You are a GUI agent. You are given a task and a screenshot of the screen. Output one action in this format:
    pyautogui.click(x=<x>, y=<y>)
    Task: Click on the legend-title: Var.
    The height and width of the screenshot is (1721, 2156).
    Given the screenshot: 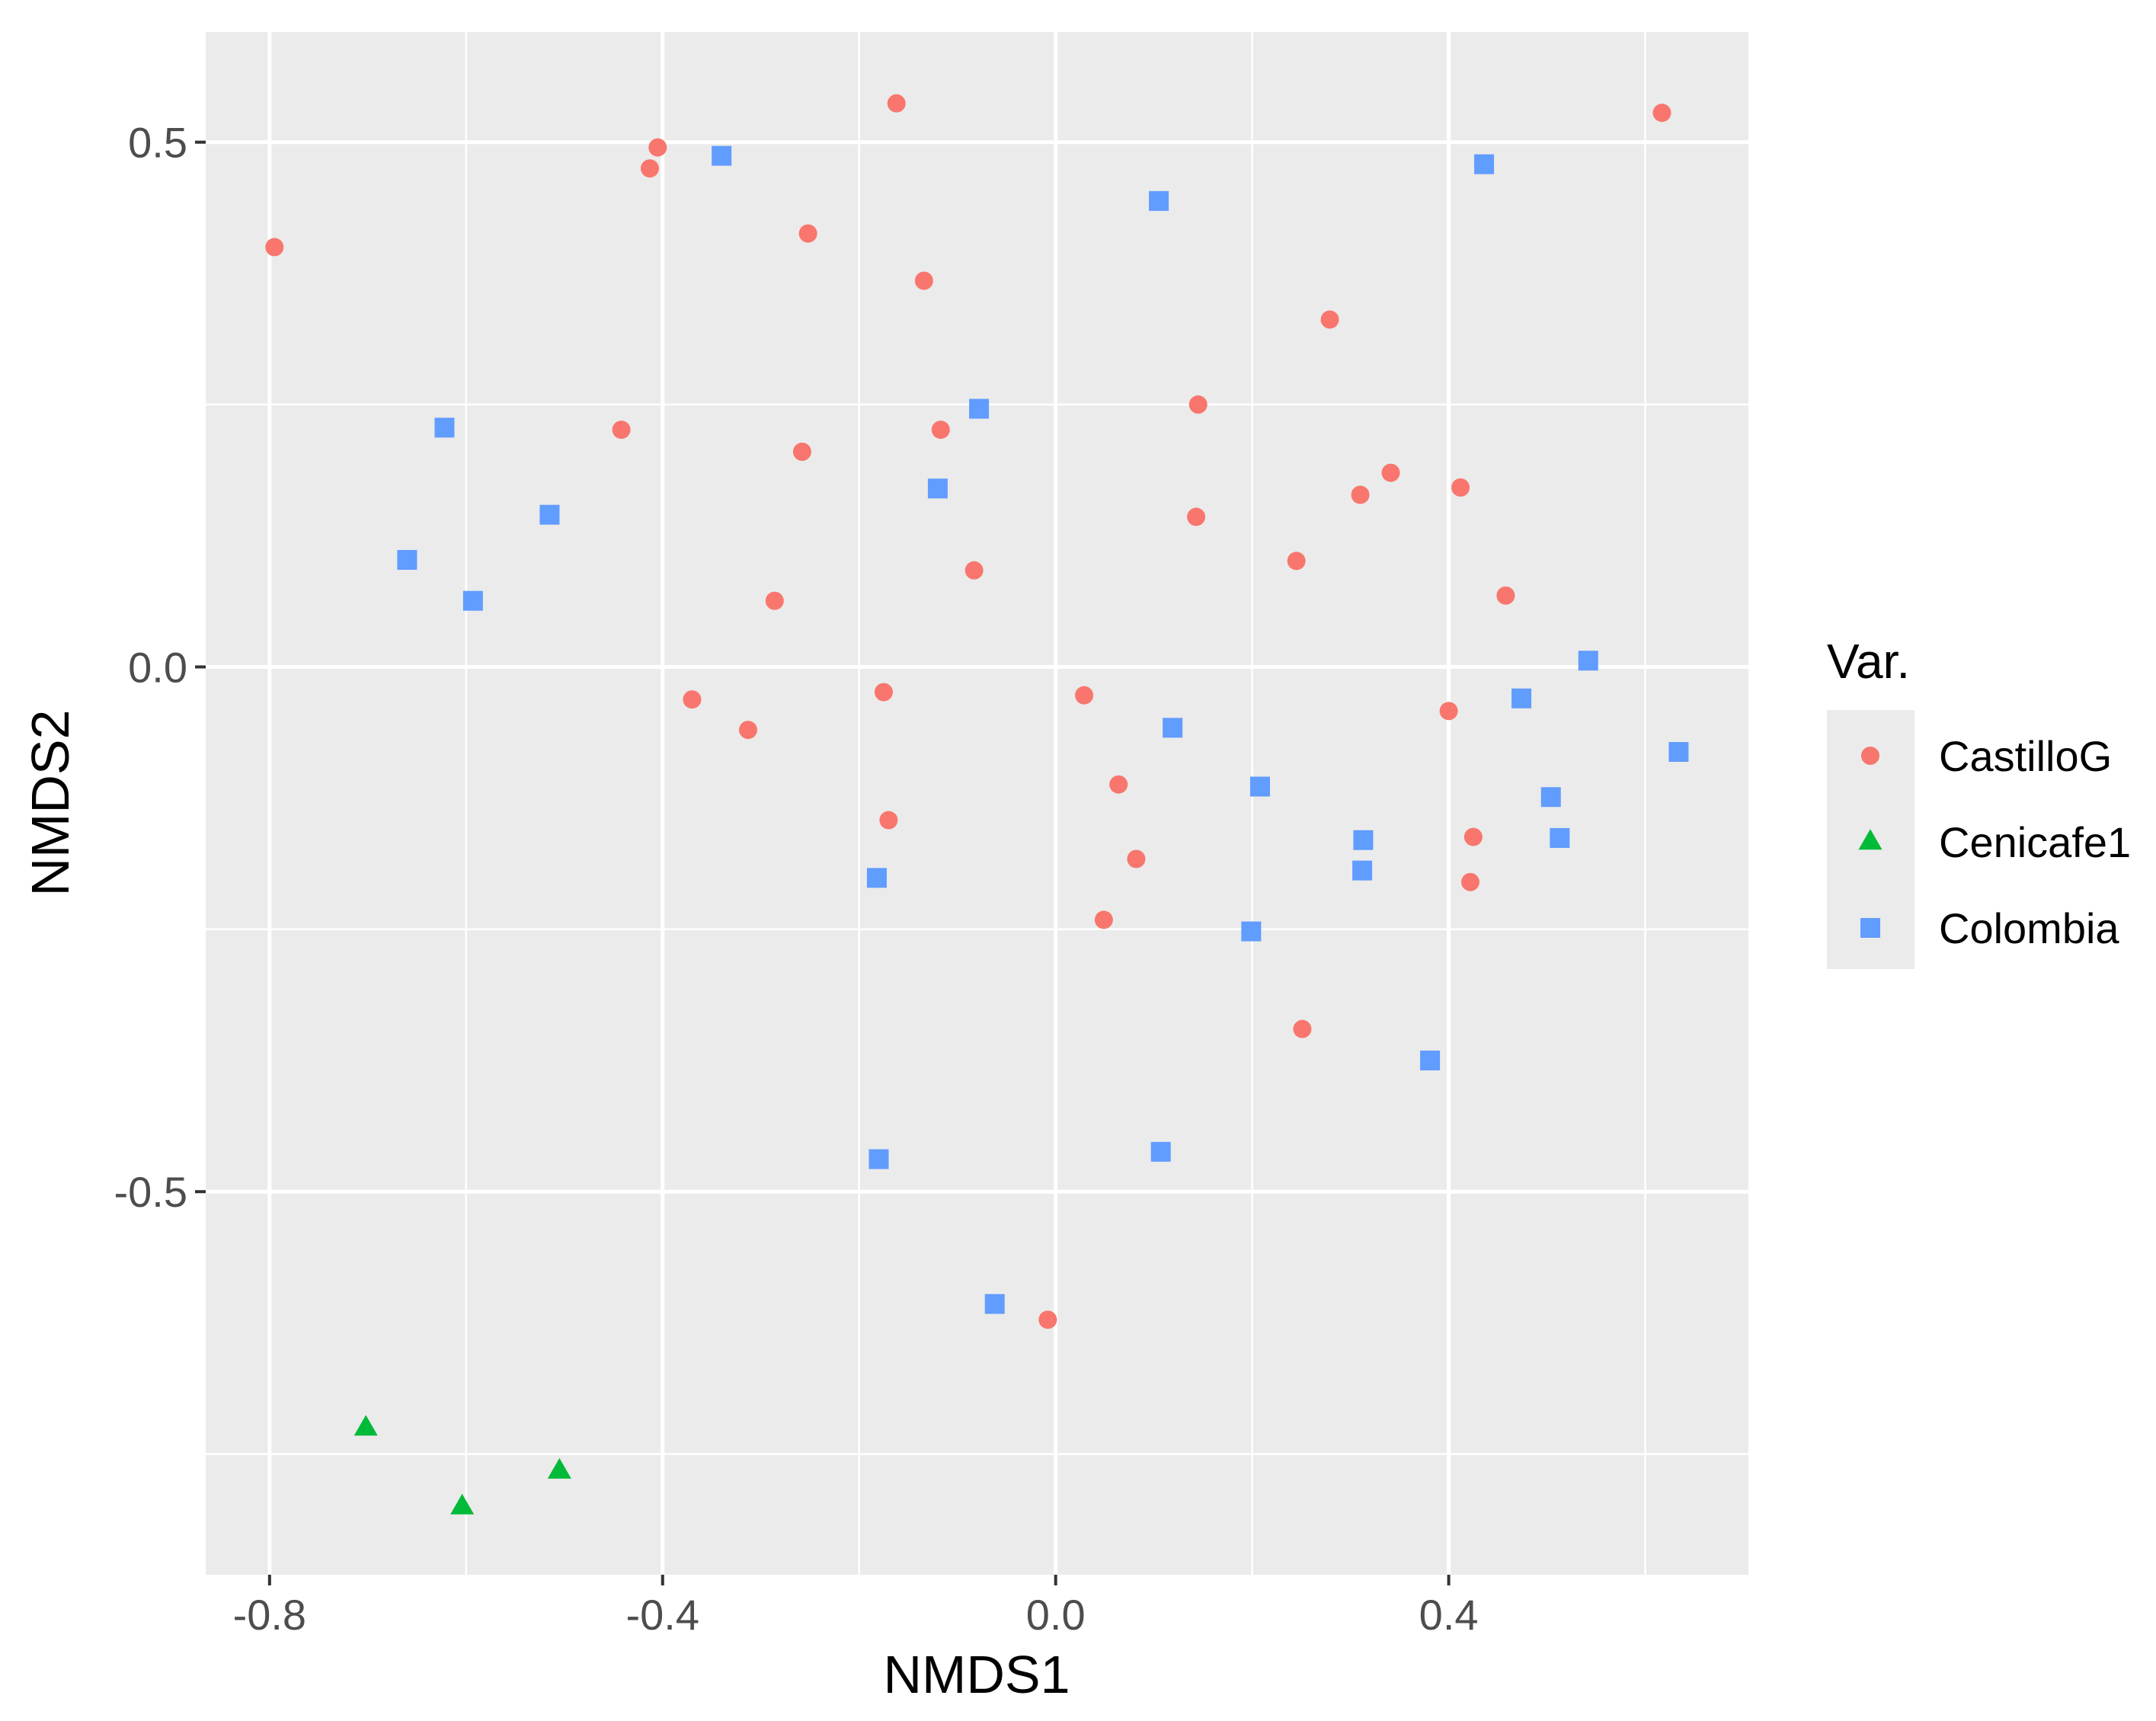 What is the action you would take?
    pyautogui.click(x=1868, y=661)
    